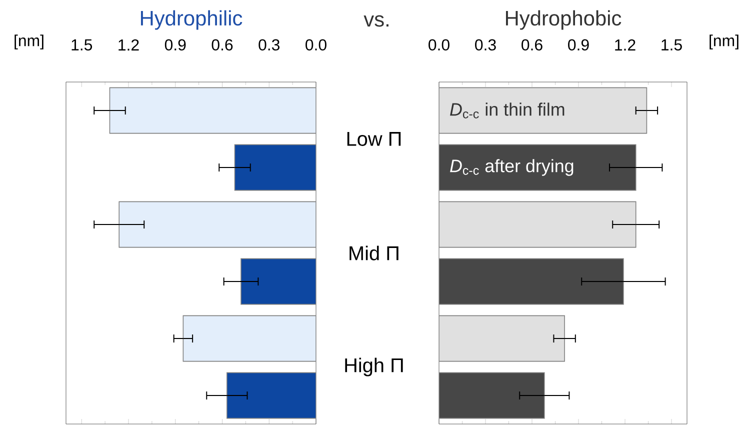  I want to click on chart-title: Hydrophilic, so click(191, 20).